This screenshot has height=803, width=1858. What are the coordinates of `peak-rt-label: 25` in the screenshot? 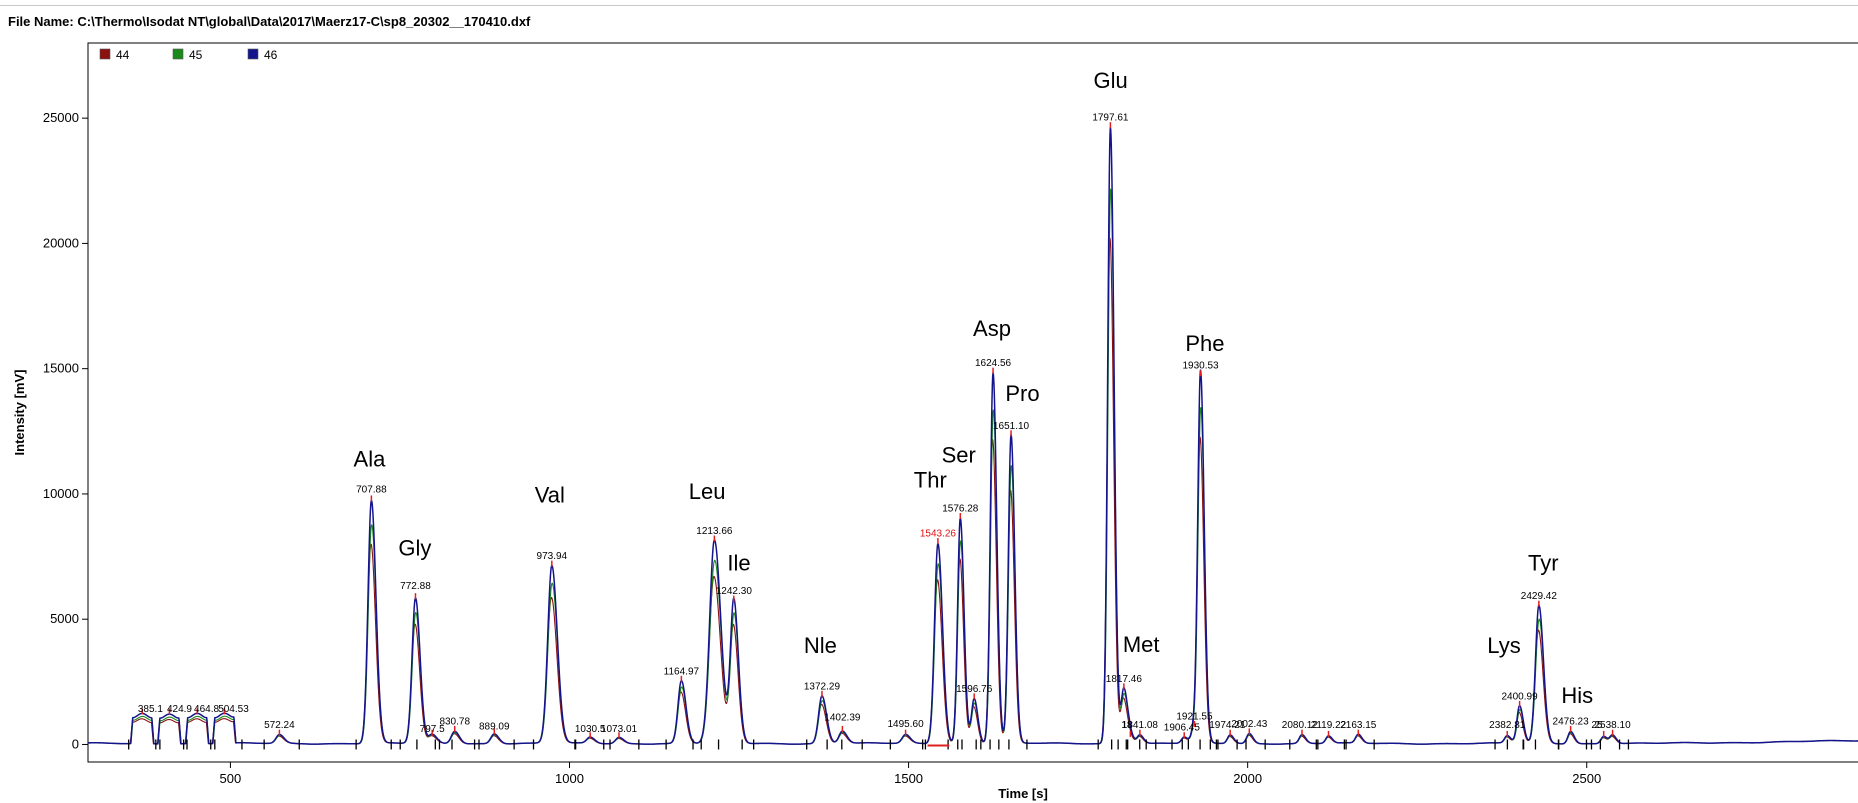 It's located at (1597, 725).